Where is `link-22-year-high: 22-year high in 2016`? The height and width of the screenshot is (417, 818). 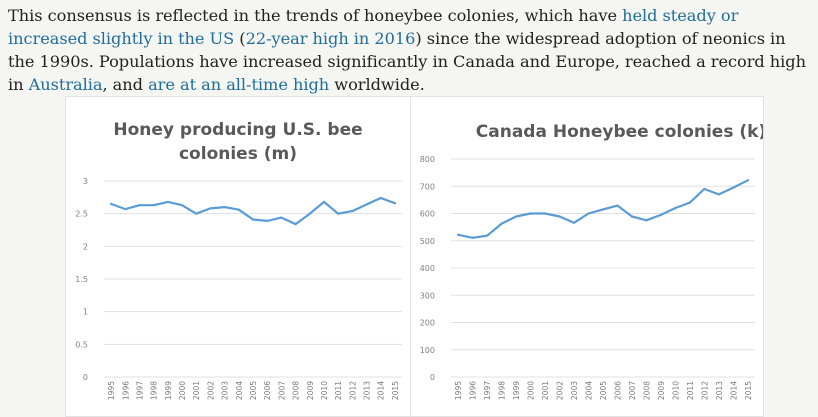 link-22-year-high: 22-year high in 2016 is located at coordinates (330, 38).